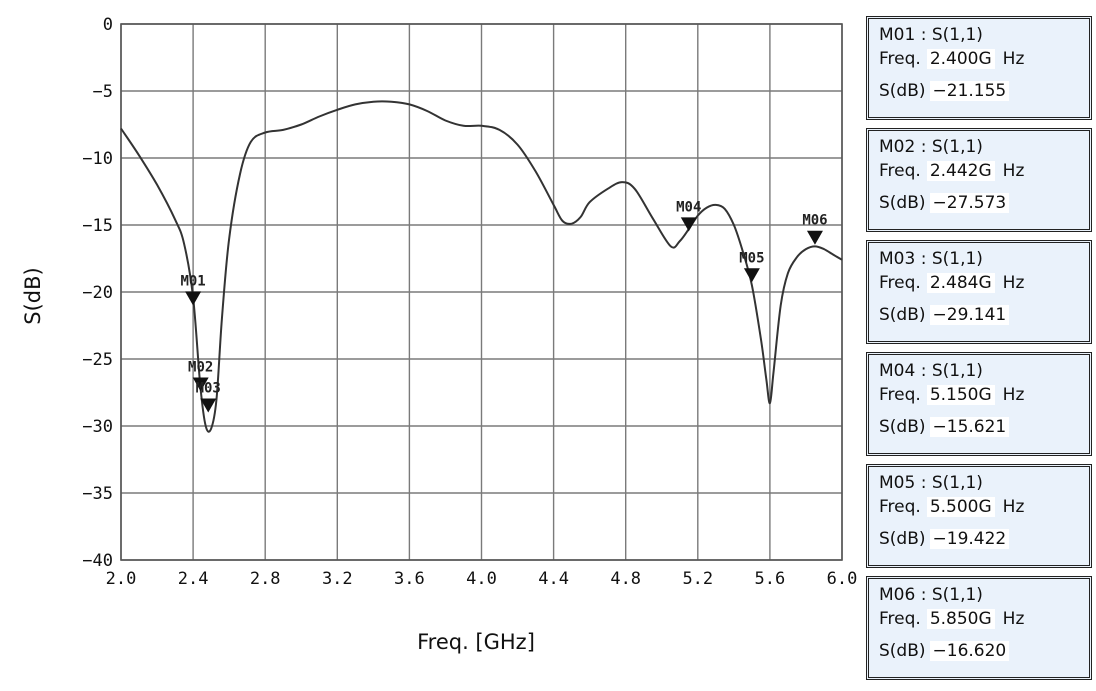 The width and height of the screenshot is (1096, 691). I want to click on y-tick-label: −25, so click(97, 360).